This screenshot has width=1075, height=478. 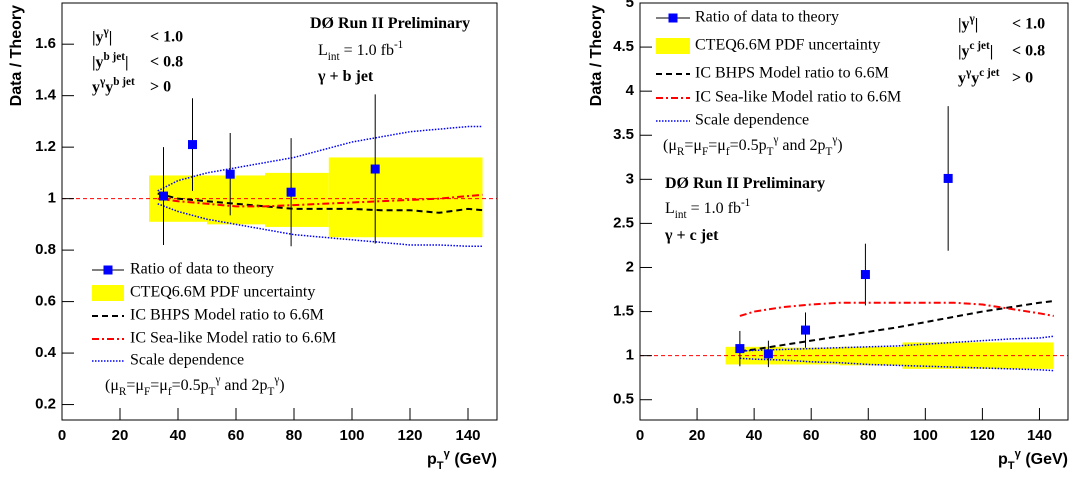 What do you see at coordinates (45, 43) in the screenshot?
I see `y-tick-label: 1.6` at bounding box center [45, 43].